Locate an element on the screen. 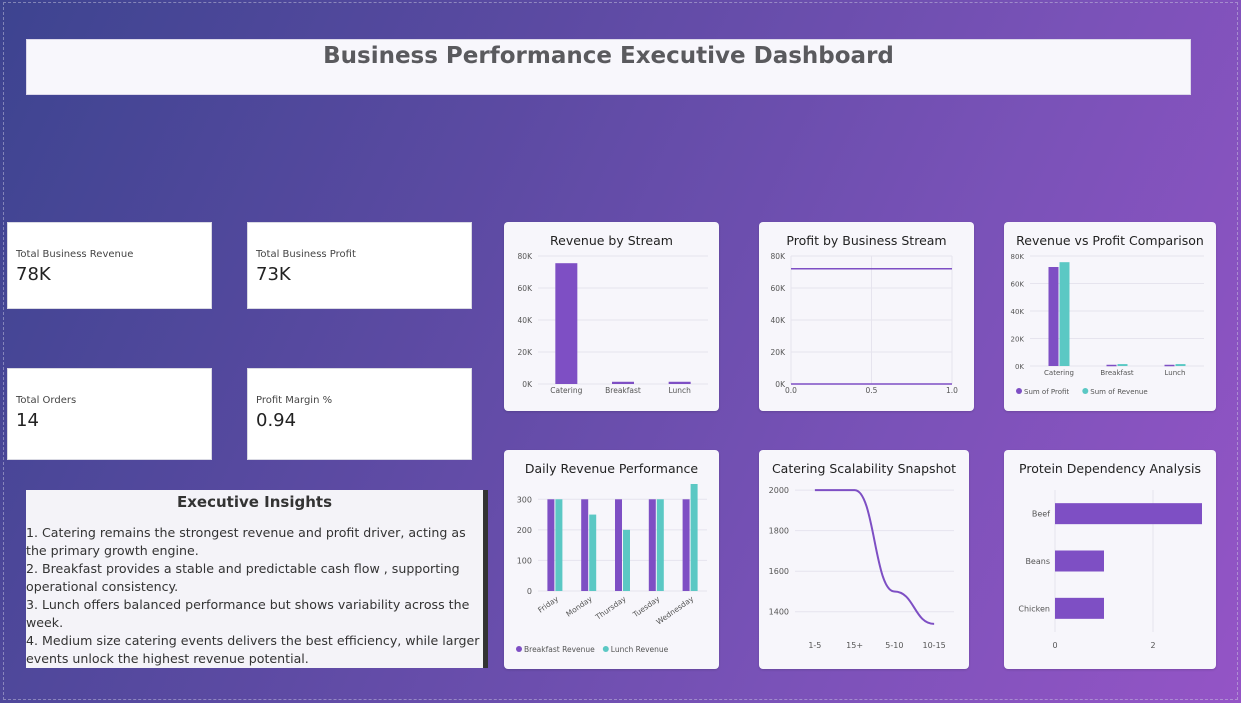  y-tick-label: 1600 is located at coordinates (779, 571).